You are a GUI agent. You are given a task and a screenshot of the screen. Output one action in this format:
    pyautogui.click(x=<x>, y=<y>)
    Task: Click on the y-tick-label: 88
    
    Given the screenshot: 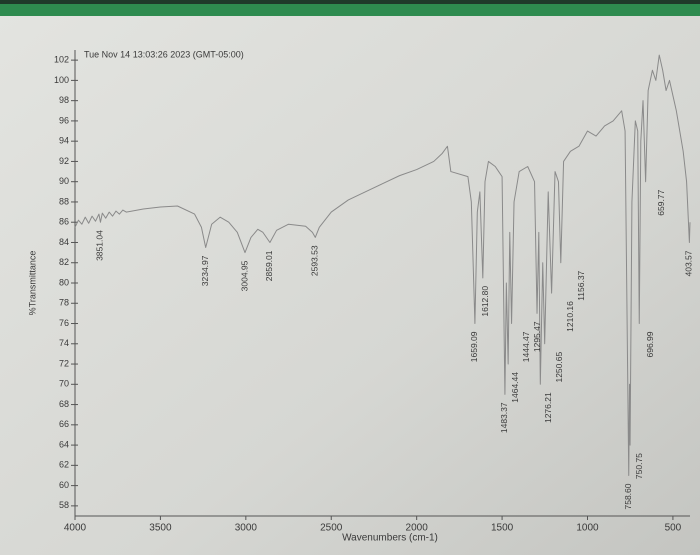 What is the action you would take?
    pyautogui.click(x=64, y=201)
    